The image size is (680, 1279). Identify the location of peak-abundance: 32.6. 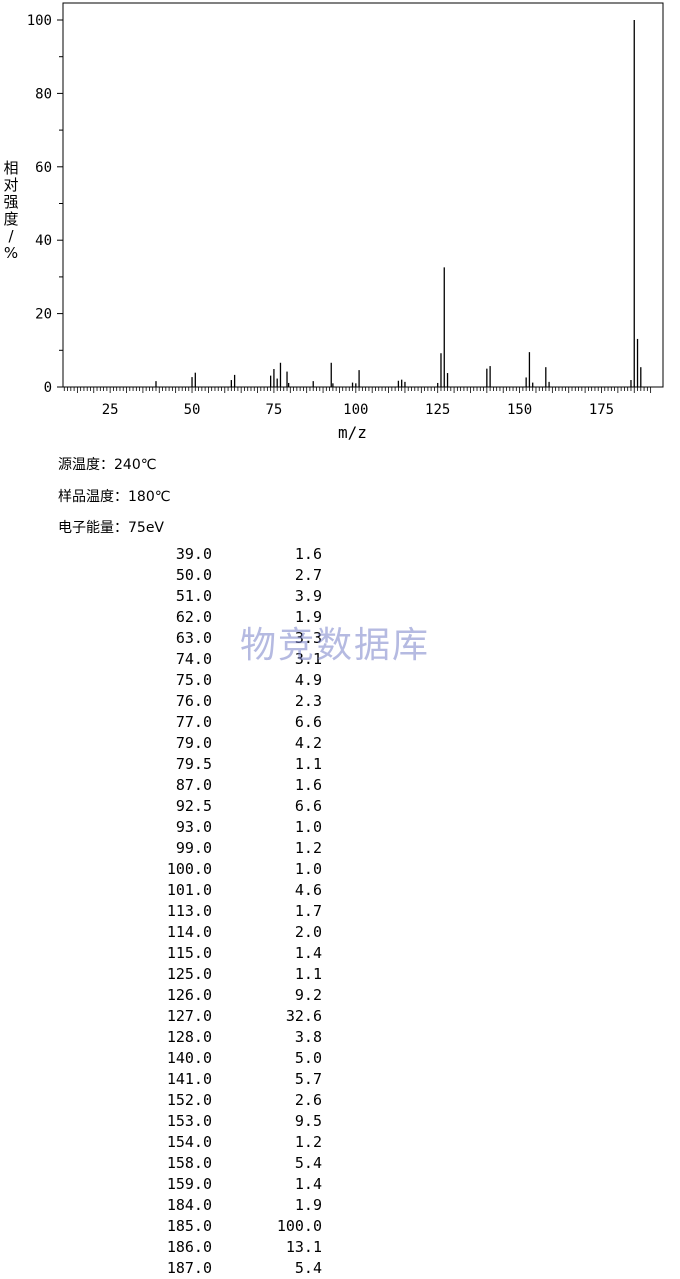
(303, 1016).